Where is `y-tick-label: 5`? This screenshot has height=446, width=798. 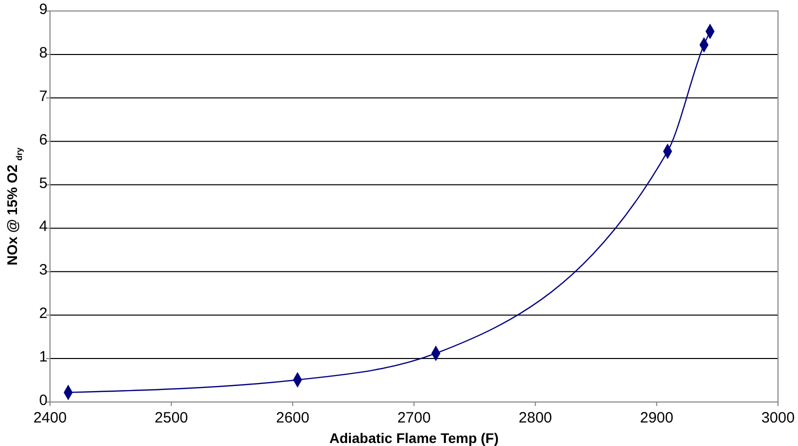 y-tick-label: 5 is located at coordinates (43, 183).